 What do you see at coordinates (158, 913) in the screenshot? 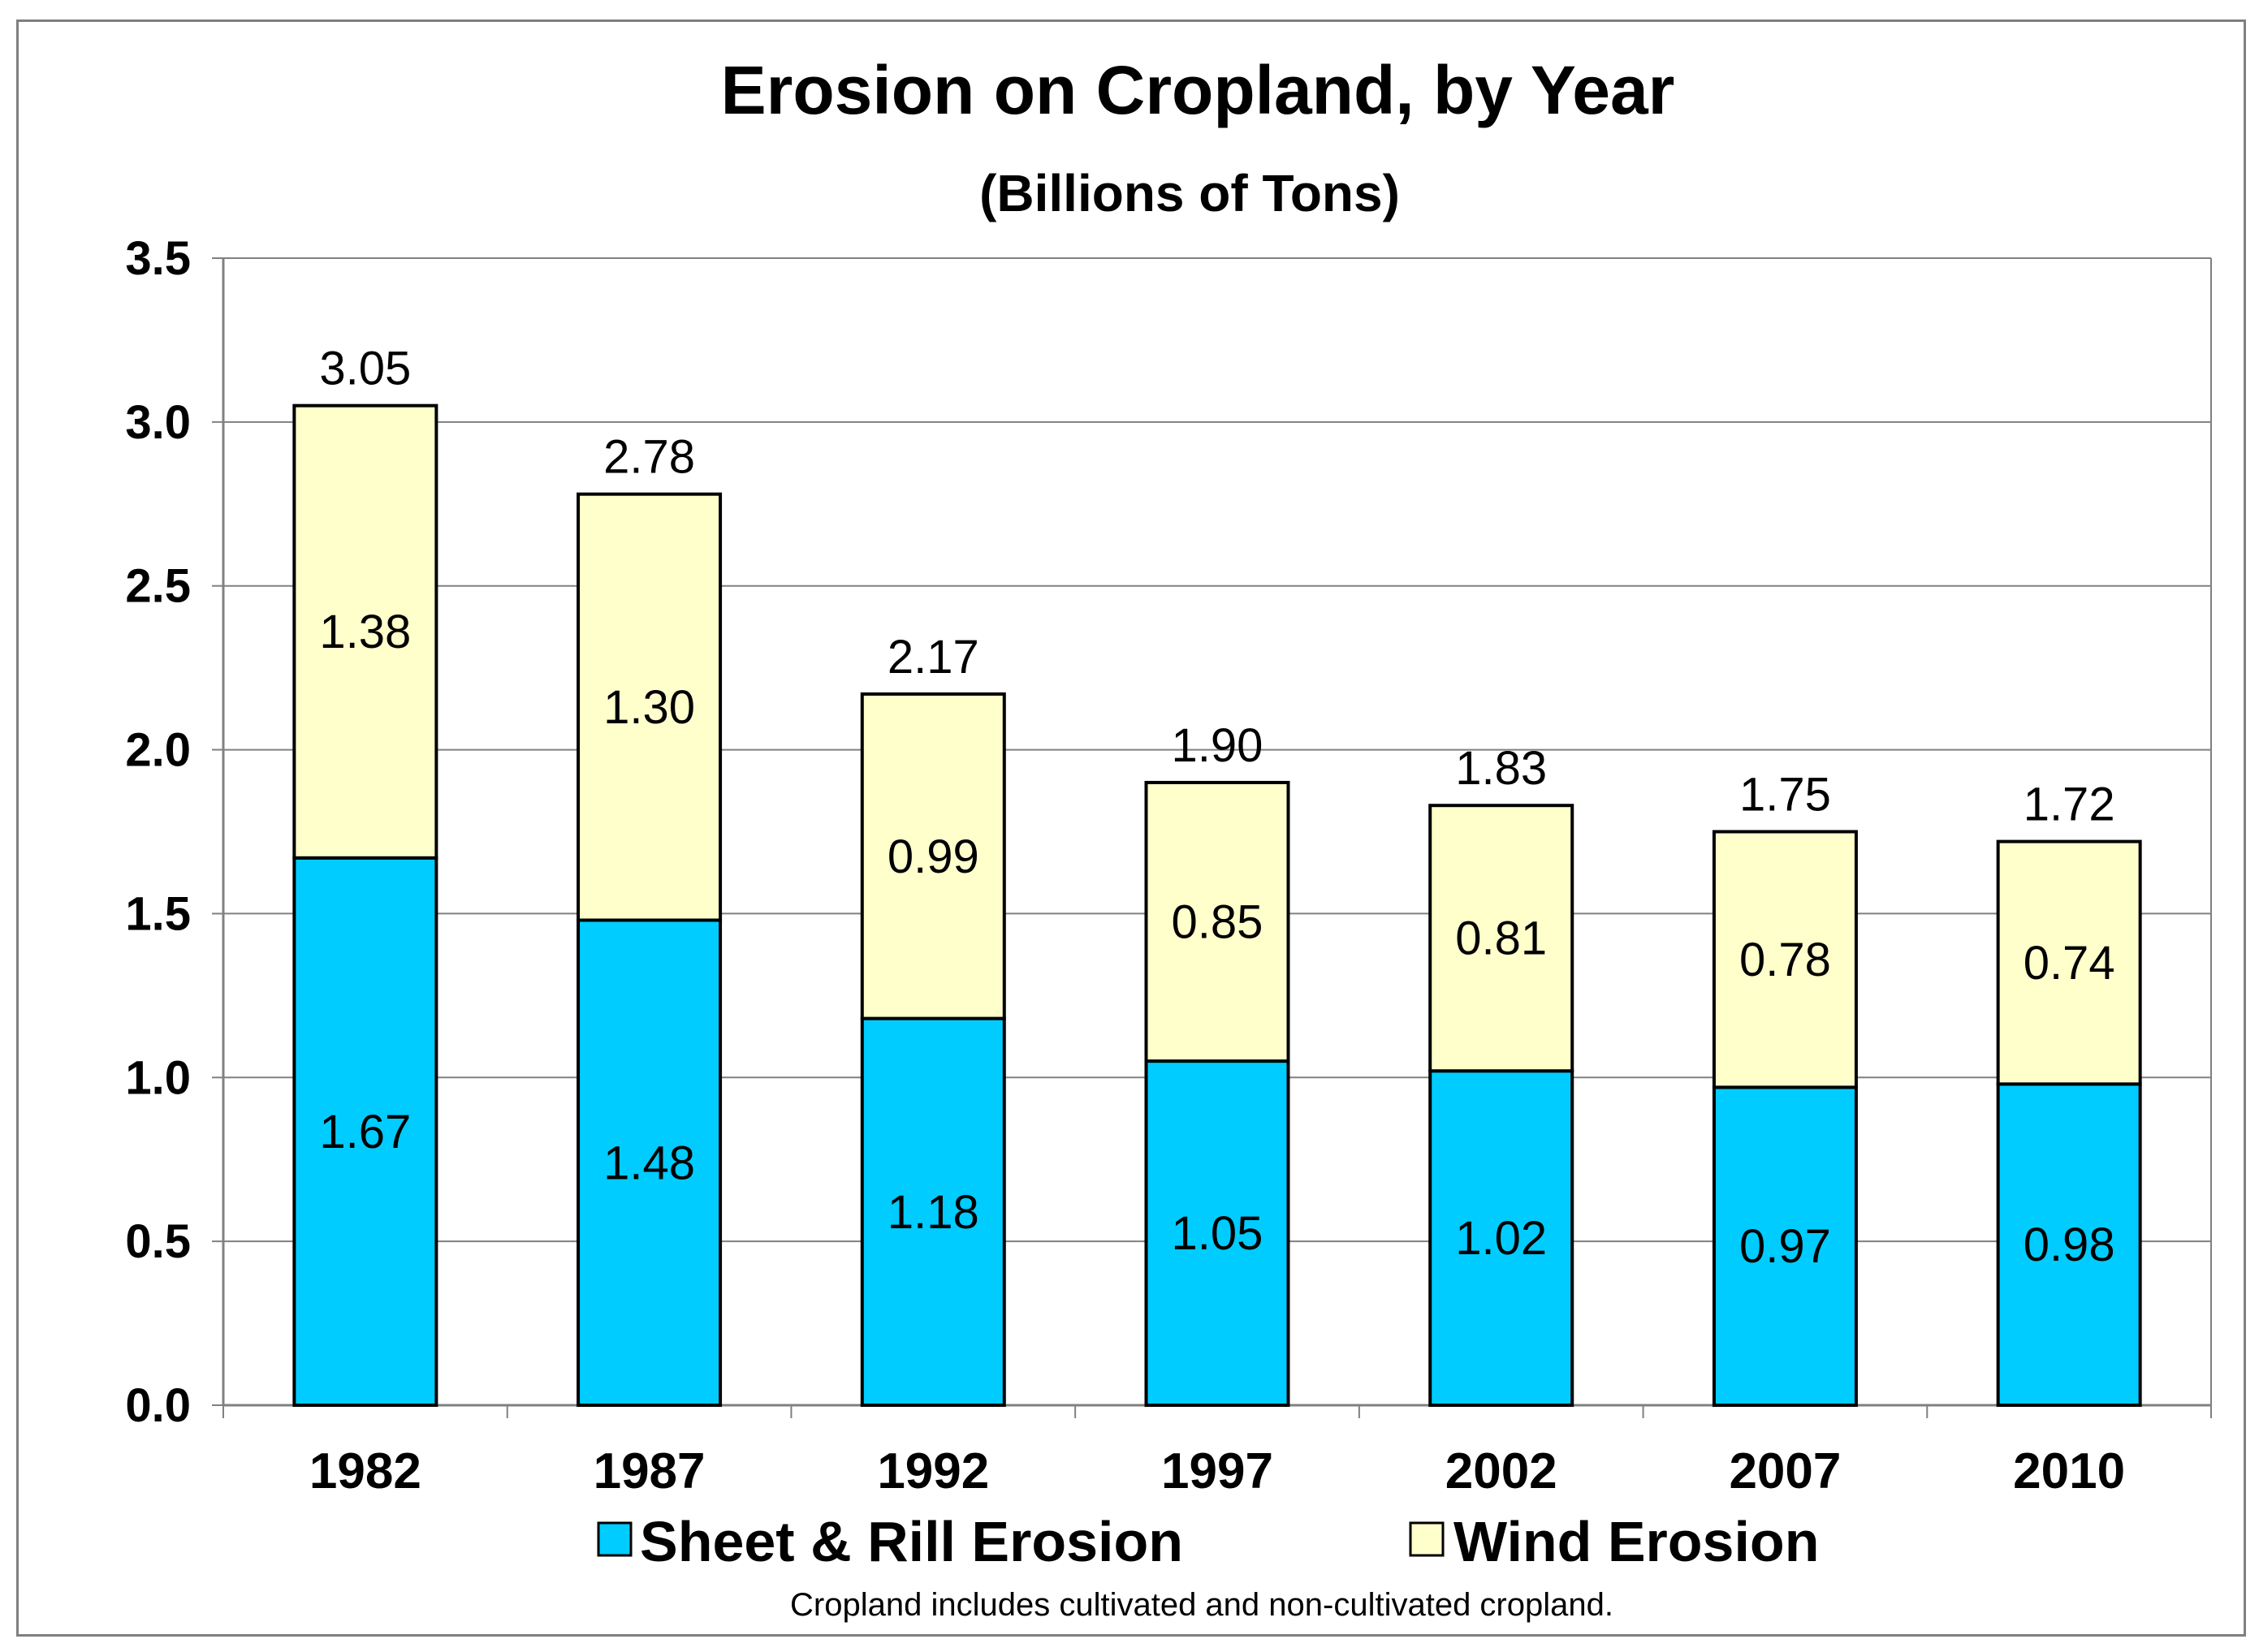
I see `y-tick-label: 1.5` at bounding box center [158, 913].